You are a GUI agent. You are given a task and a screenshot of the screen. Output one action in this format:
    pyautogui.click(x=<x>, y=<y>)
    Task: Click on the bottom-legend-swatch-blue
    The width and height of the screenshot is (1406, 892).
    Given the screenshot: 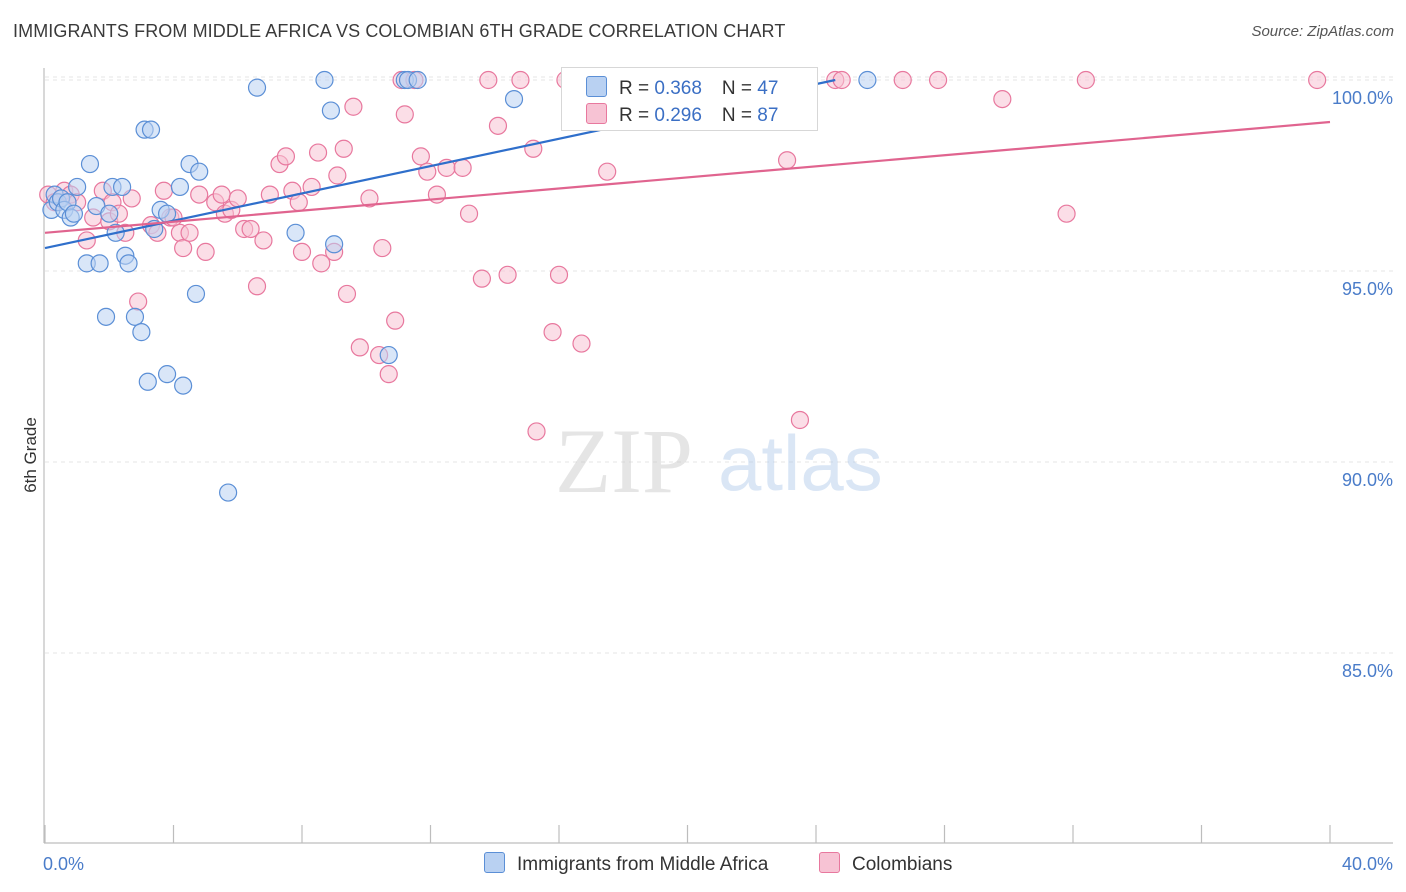 What is the action you would take?
    pyautogui.click(x=494, y=862)
    